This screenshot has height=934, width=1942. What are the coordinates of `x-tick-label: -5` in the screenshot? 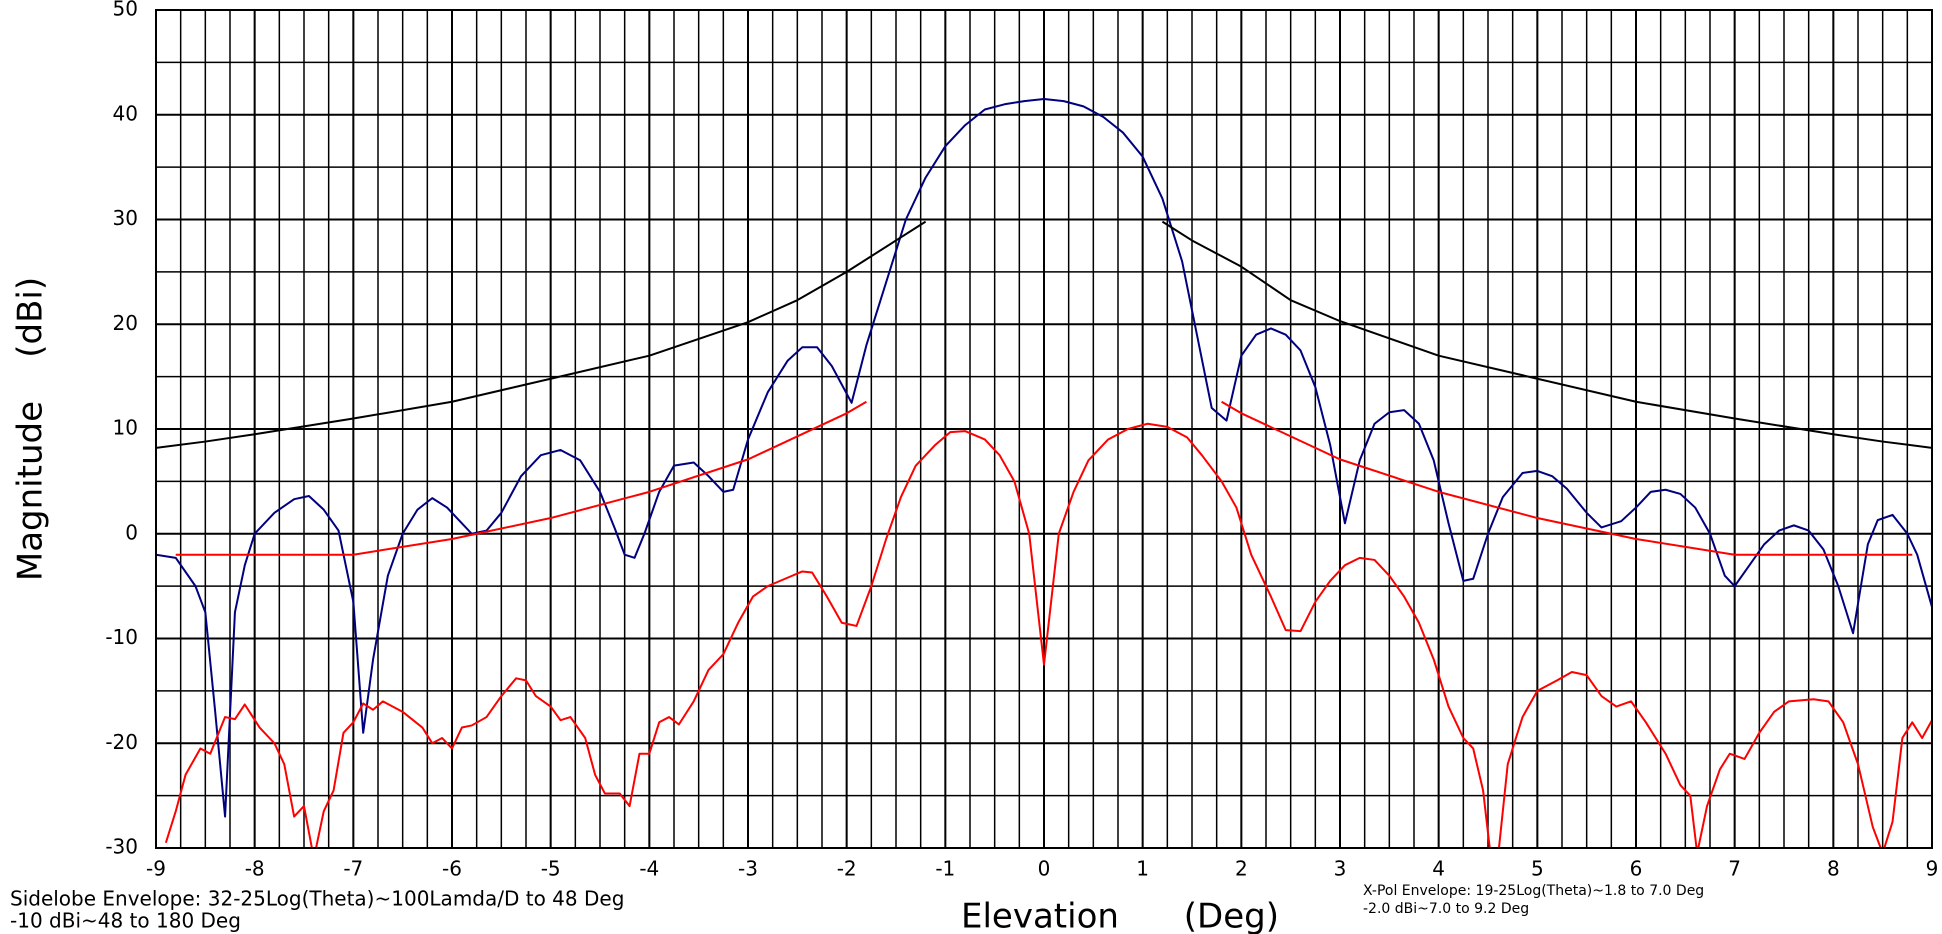 It's located at (551, 869).